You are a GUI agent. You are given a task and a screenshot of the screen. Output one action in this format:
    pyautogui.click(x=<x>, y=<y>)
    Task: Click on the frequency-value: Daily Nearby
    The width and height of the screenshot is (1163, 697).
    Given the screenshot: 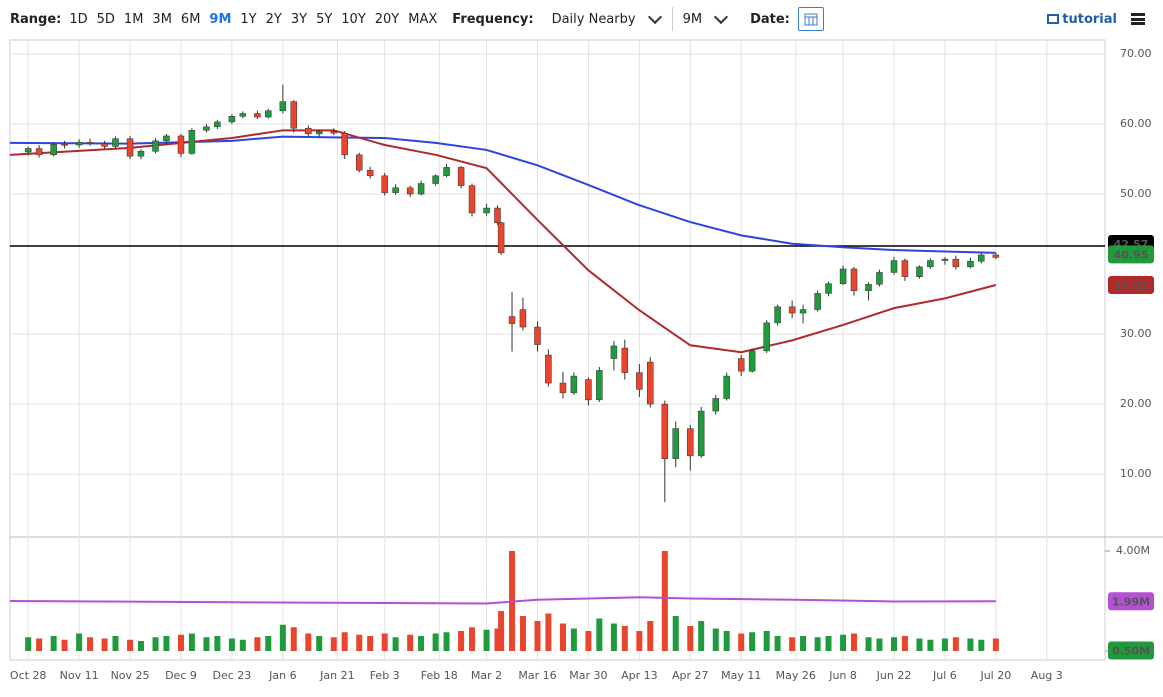 What is the action you would take?
    pyautogui.click(x=593, y=19)
    